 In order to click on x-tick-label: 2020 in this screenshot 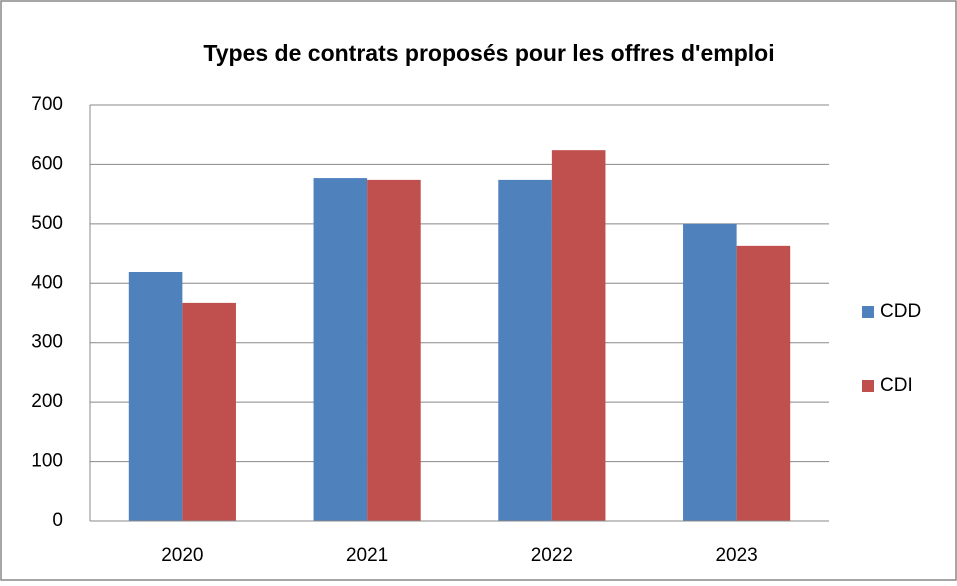, I will do `click(182, 555)`.